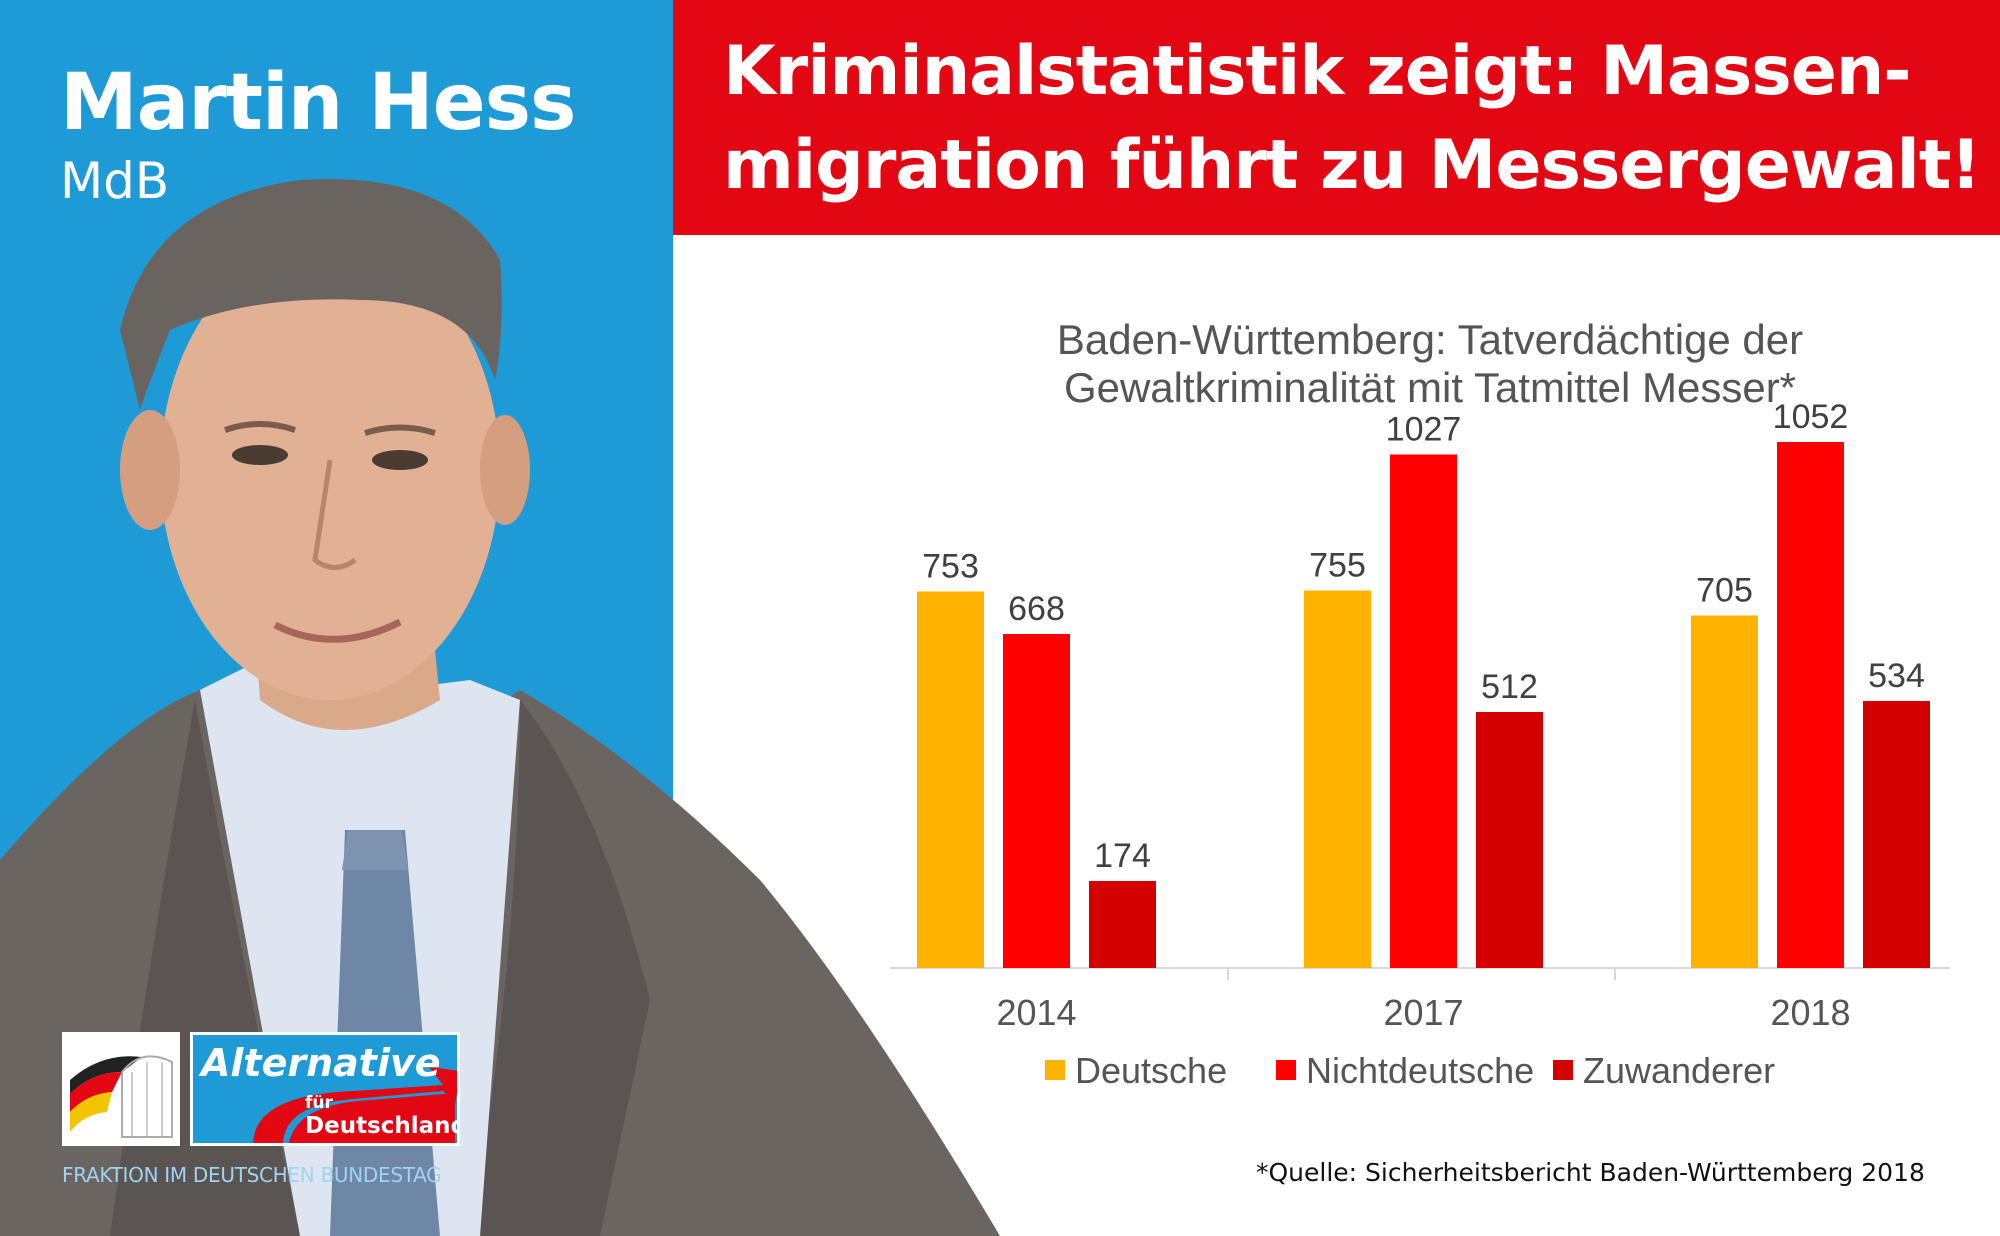 The image size is (2000, 1236). I want to click on bar-nichtdeutsche-2018, so click(1810, 705).